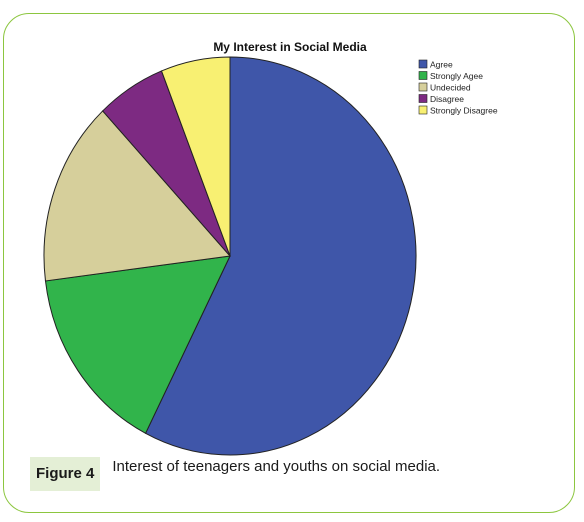 The width and height of the screenshot is (584, 522). I want to click on figure-label: Figure 4, so click(65, 474).